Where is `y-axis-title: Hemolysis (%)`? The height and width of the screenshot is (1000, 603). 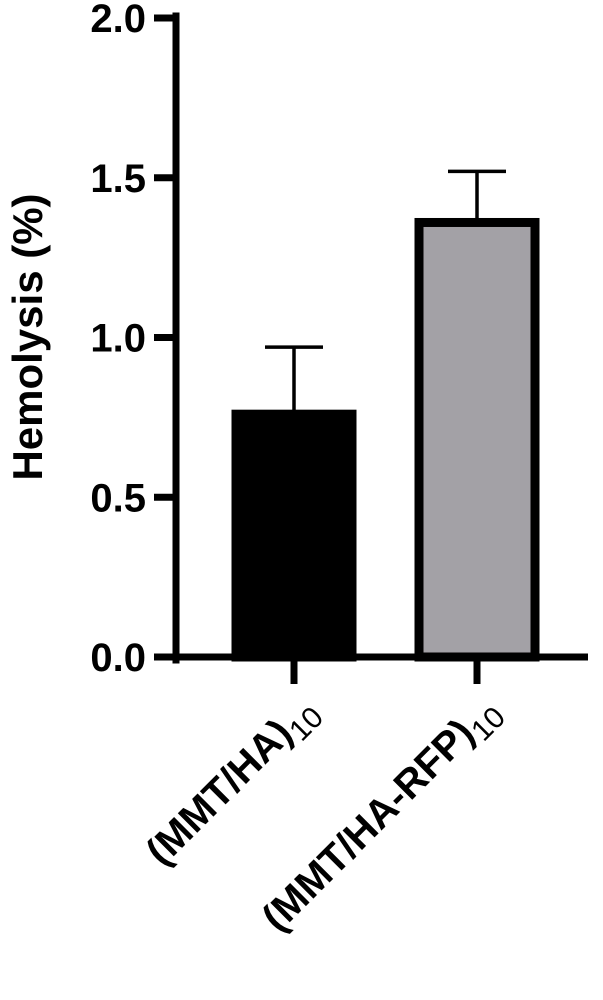
y-axis-title: Hemolysis (%) is located at coordinates (27, 336).